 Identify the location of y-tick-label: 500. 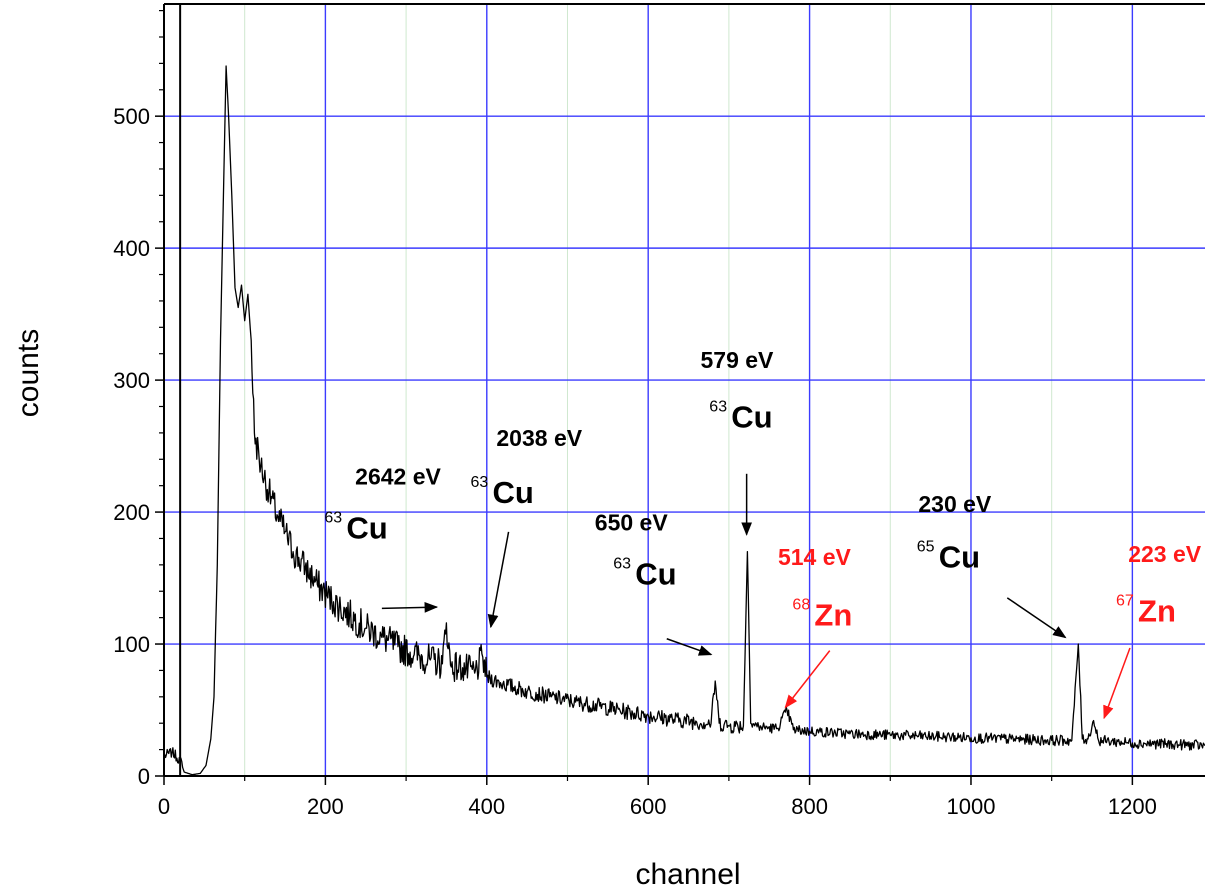
(131, 116).